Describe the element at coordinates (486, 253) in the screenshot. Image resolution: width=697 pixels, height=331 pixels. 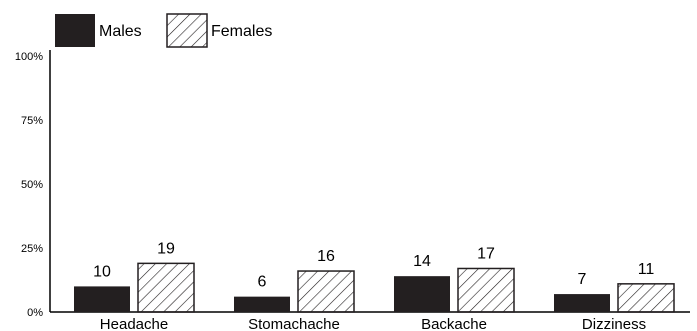
I see `value-label-females-backache: 17` at that location.